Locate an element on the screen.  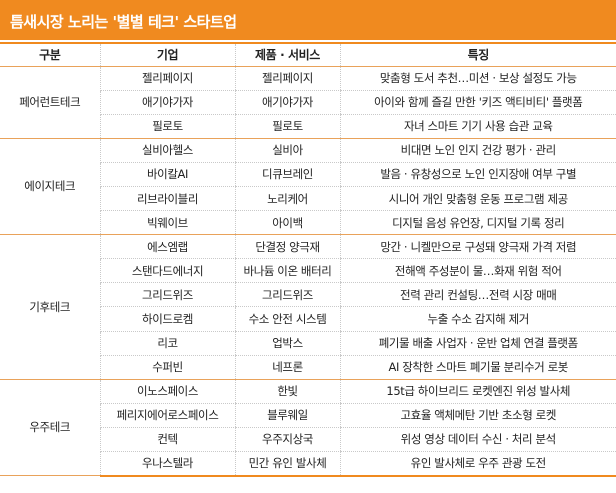
feature-cell: 발음 · 유창성으로 노인 인지장애 여부 구별 is located at coordinates (477, 174).